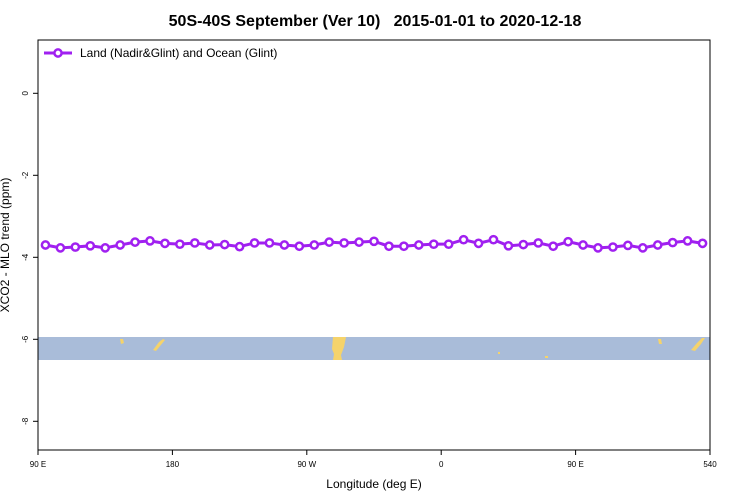  I want to click on y-axis-label: XCO2 - MLO trend (ppm), so click(6, 245).